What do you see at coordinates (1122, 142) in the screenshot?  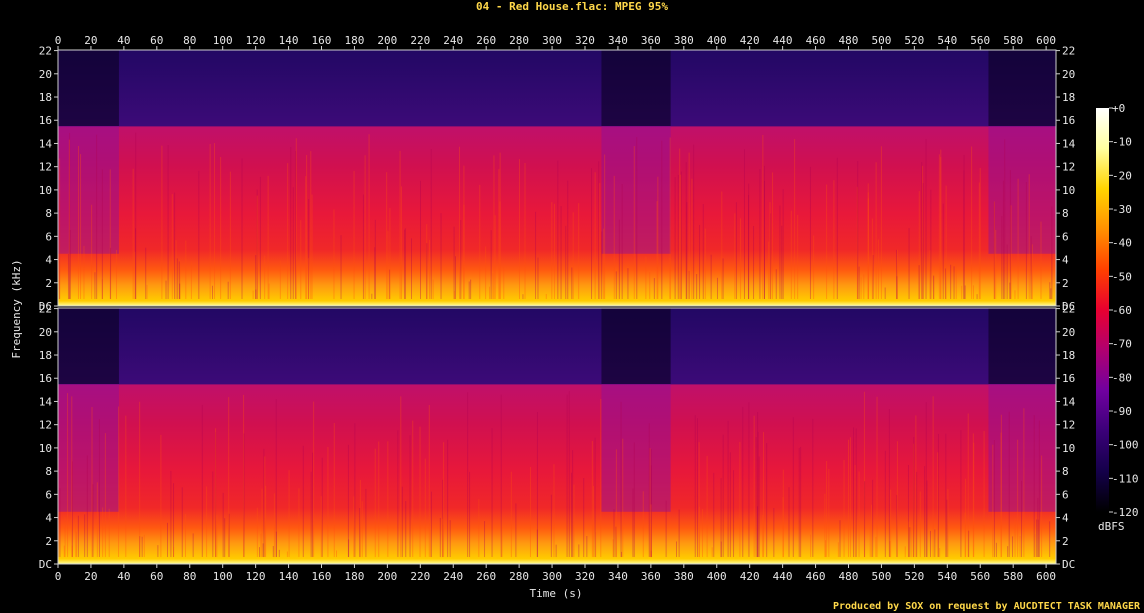 I see `colorbar-tick-label: -10` at bounding box center [1122, 142].